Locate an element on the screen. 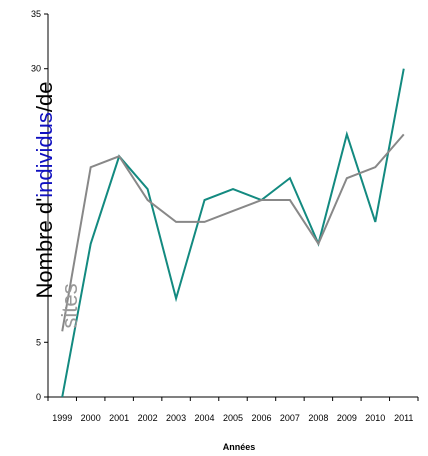 The width and height of the screenshot is (428, 456). y-axis-label-part: /de is located at coordinates (44, 97).